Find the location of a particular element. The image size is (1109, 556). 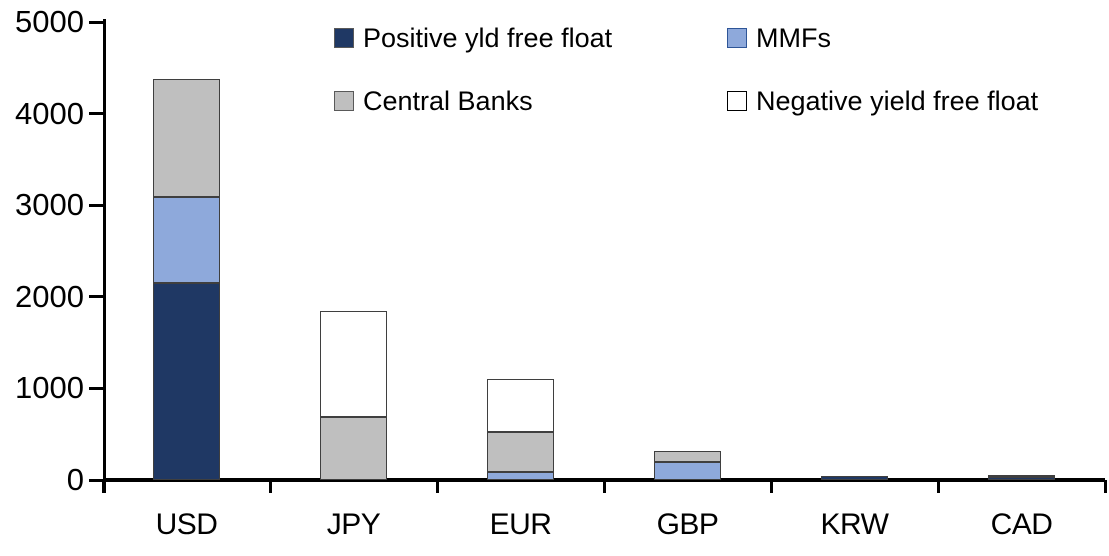

x-axis-line is located at coordinates (604, 480).